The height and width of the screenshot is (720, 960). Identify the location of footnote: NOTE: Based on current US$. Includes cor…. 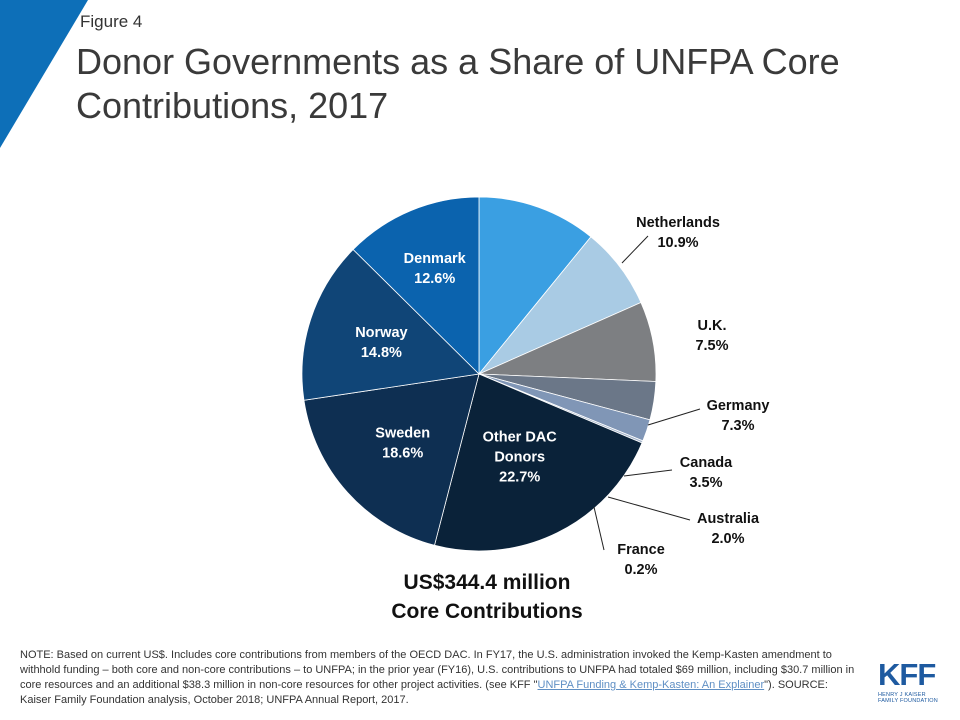
(441, 678).